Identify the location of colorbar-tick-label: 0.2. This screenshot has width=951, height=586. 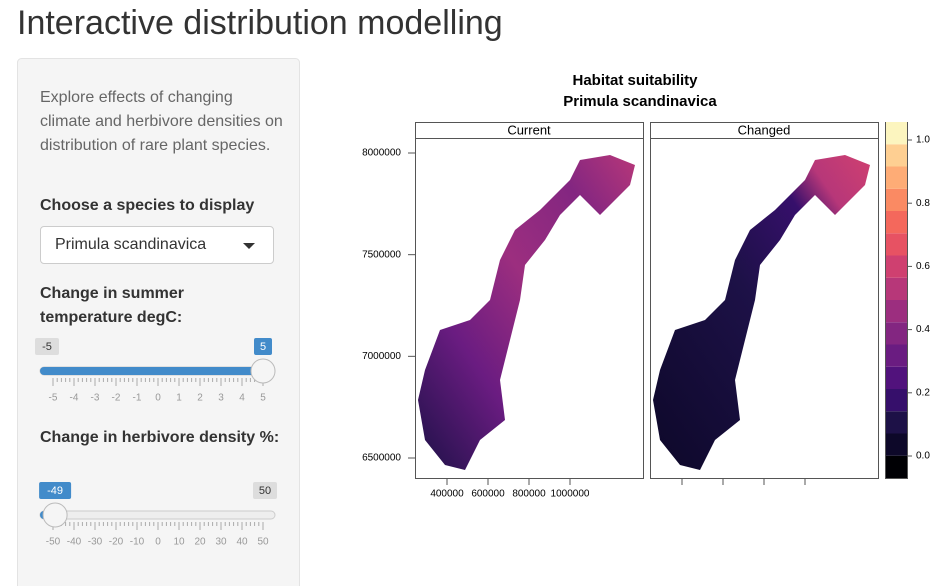
(923, 392).